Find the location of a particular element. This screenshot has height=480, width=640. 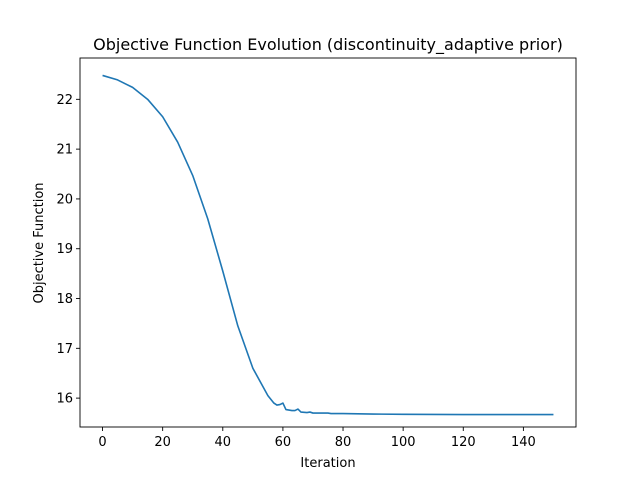

y-tick-label: 16 is located at coordinates (64, 399).